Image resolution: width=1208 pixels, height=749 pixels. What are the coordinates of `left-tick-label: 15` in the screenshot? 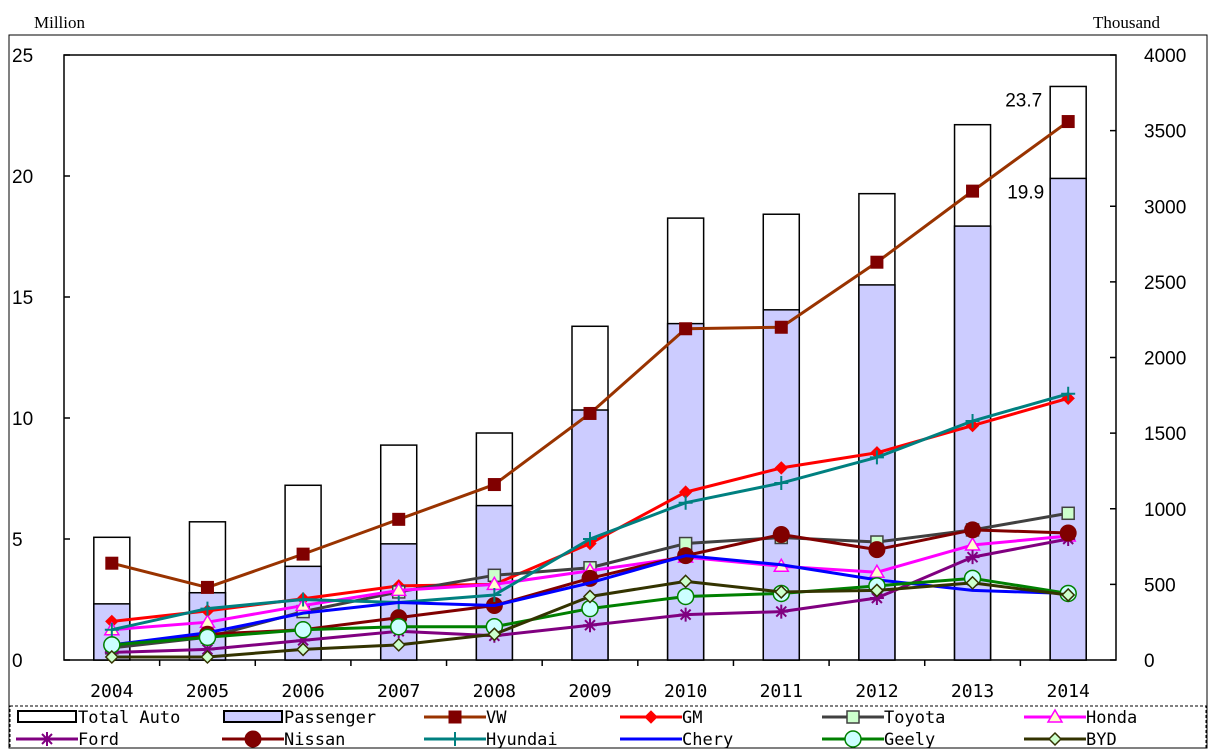 It's located at (22, 298).